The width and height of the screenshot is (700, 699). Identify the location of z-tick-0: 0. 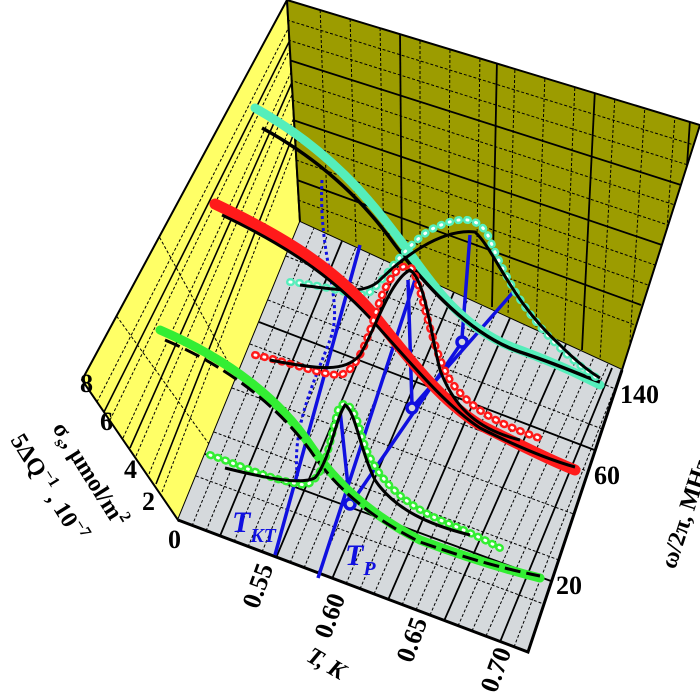
(174, 539).